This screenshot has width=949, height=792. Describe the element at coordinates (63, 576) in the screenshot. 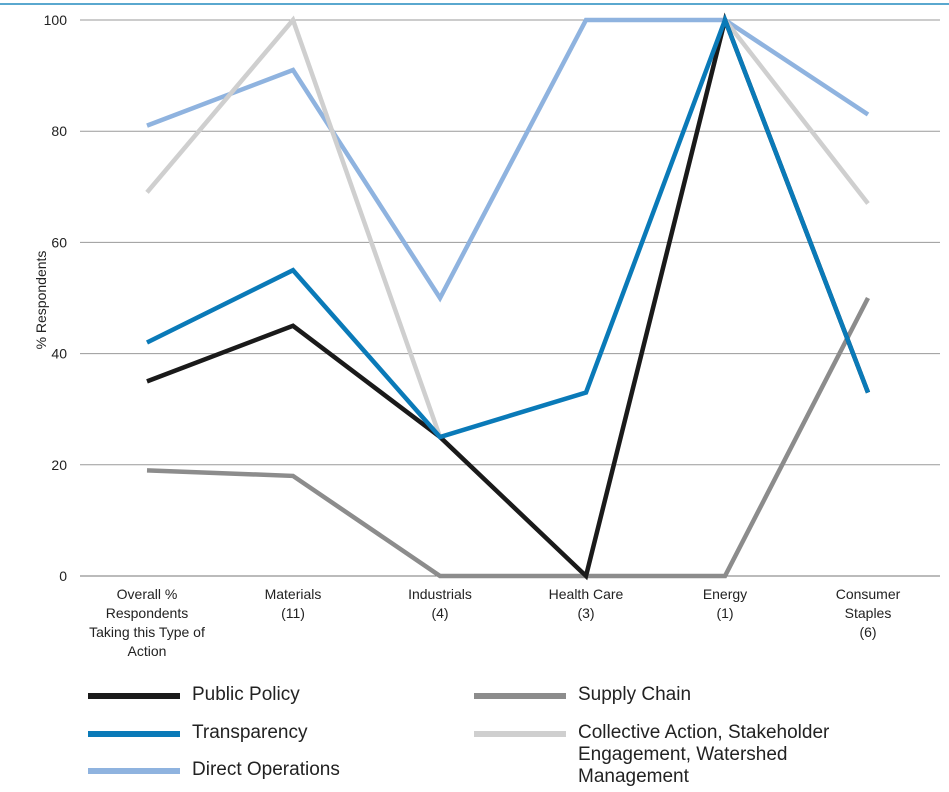

I see `y-tick-label-0: 0` at that location.